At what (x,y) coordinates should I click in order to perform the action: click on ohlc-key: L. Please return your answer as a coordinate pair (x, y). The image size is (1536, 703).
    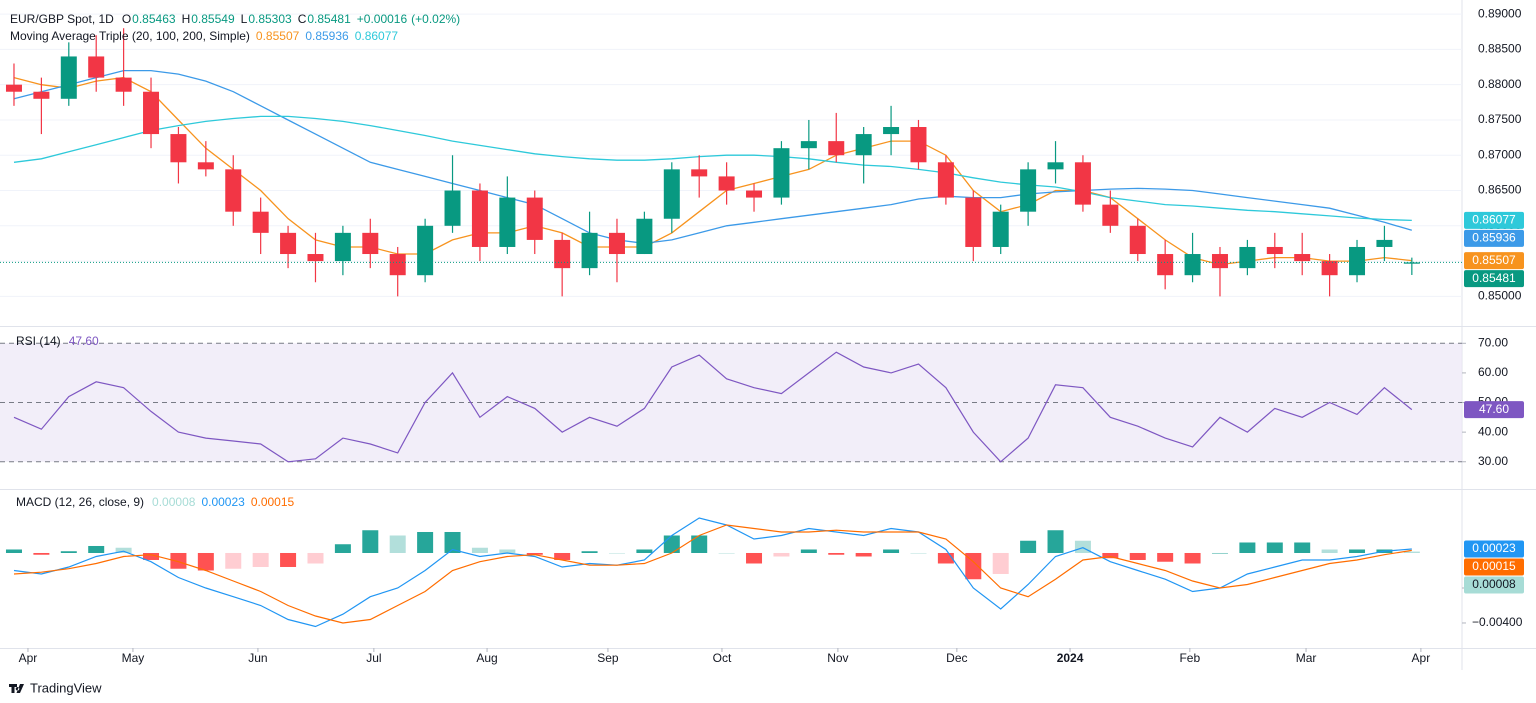
    Looking at the image, I should click on (244, 19).